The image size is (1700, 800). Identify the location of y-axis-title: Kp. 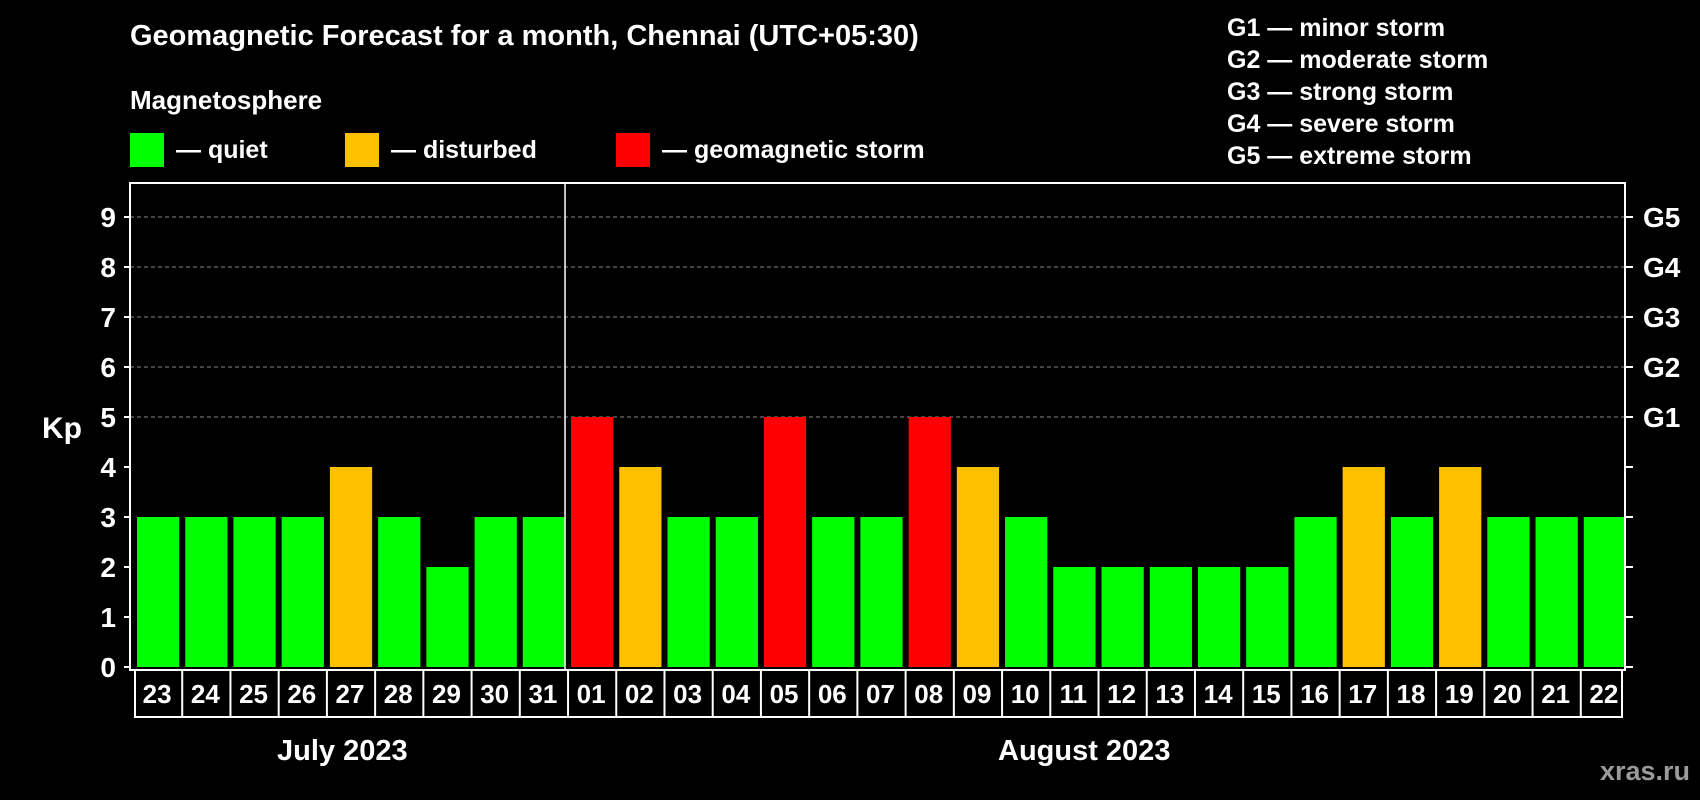
(62, 428).